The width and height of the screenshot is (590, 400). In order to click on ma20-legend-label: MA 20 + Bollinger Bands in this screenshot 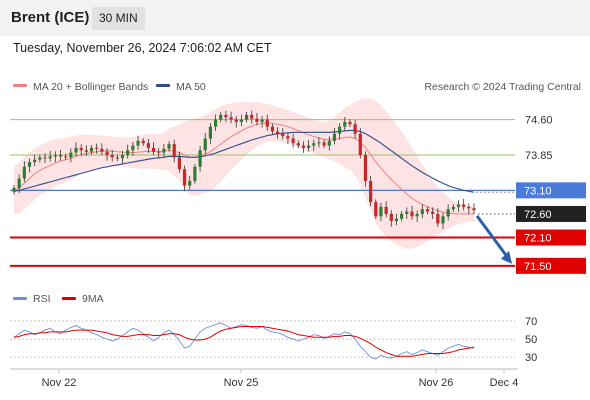, I will do `click(90, 87)`.